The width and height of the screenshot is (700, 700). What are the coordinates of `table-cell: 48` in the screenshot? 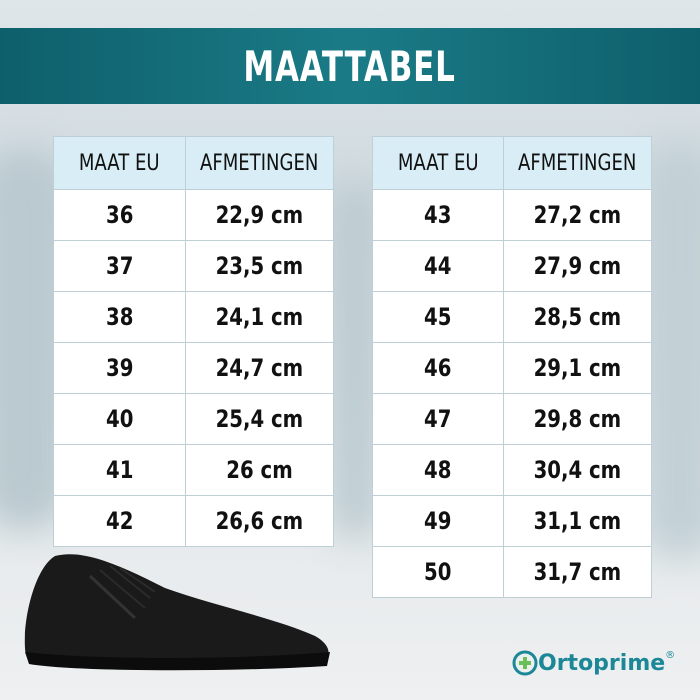 It's located at (438, 470).